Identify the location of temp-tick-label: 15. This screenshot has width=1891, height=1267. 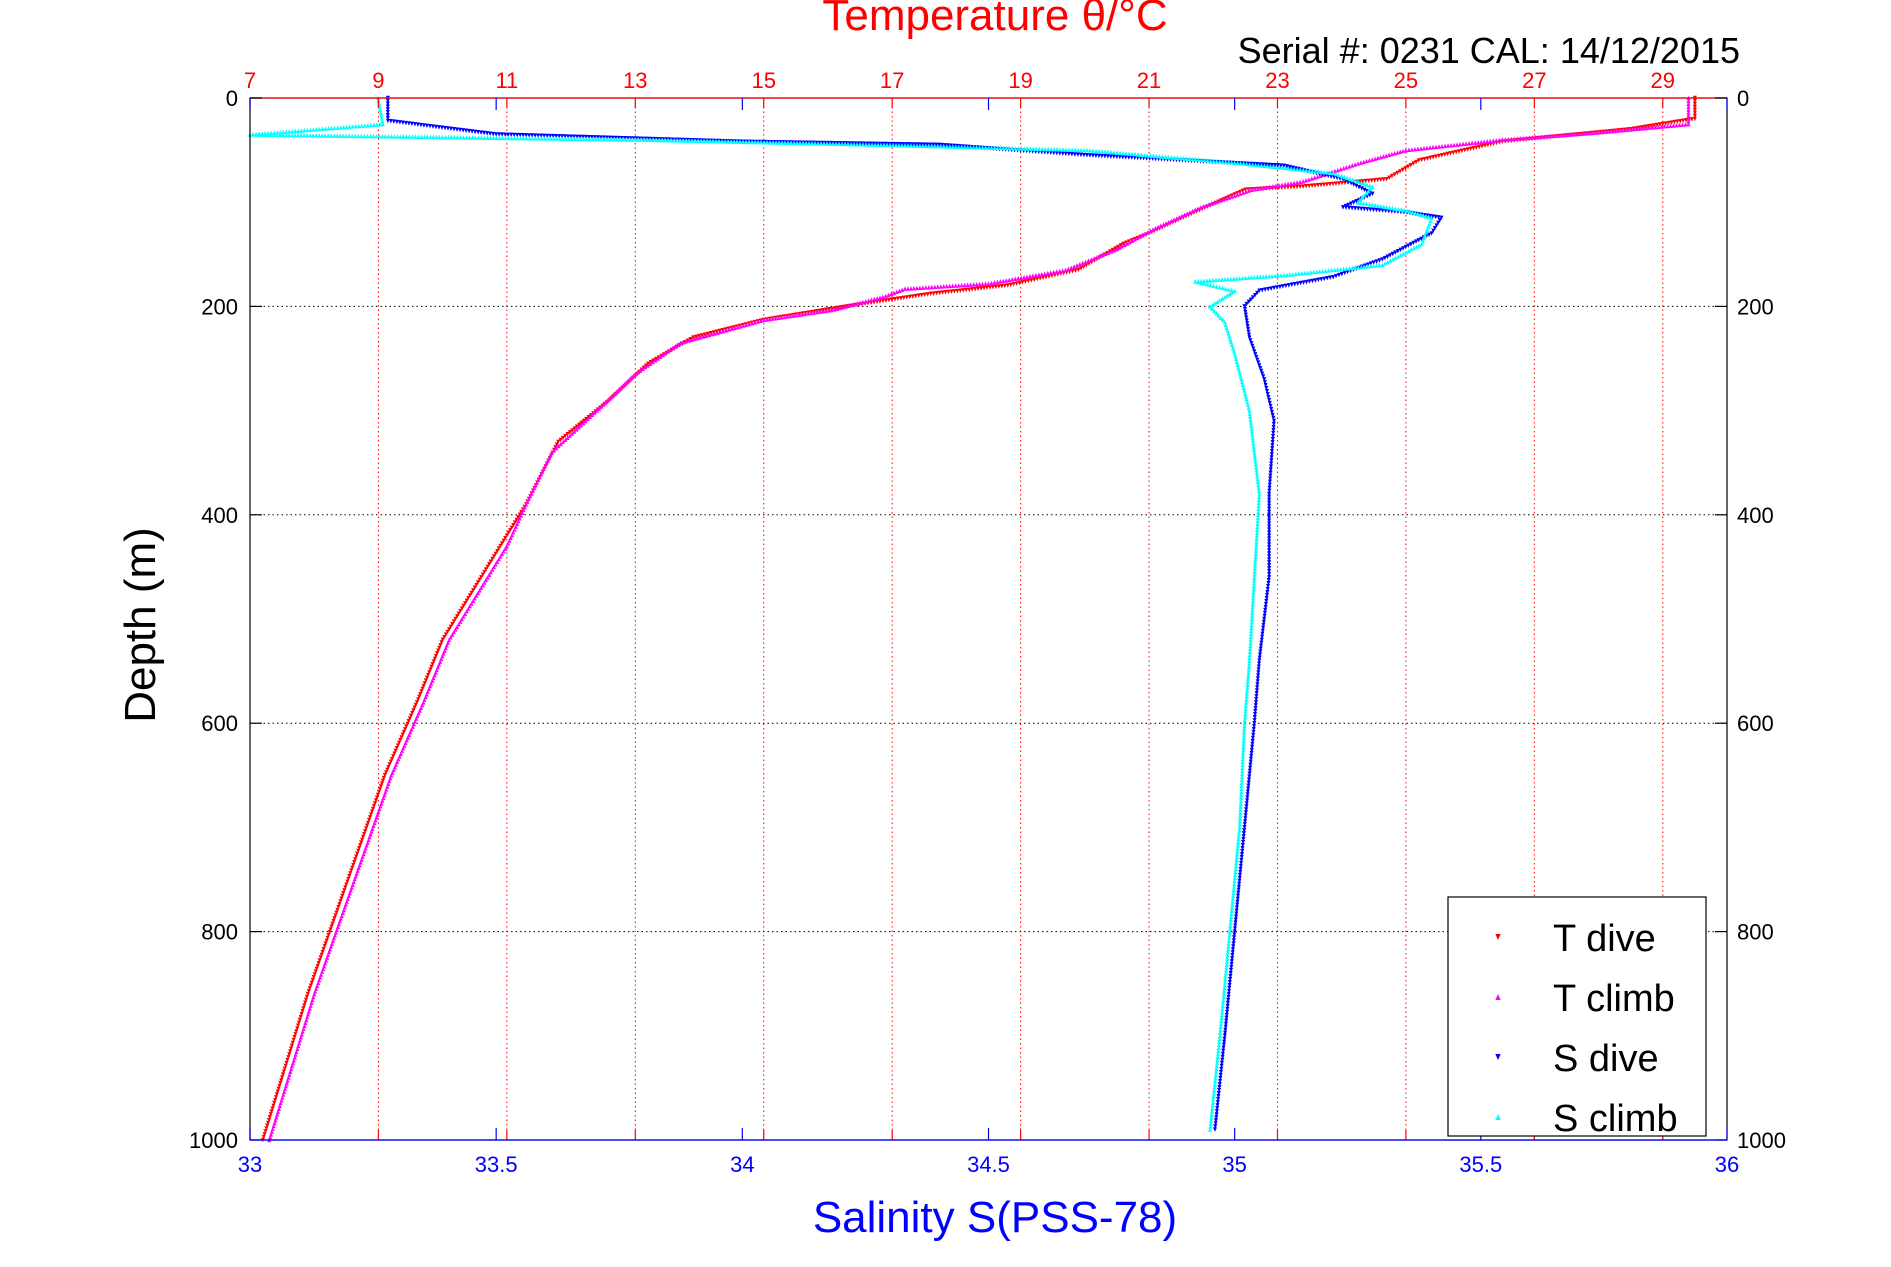
(763, 80).